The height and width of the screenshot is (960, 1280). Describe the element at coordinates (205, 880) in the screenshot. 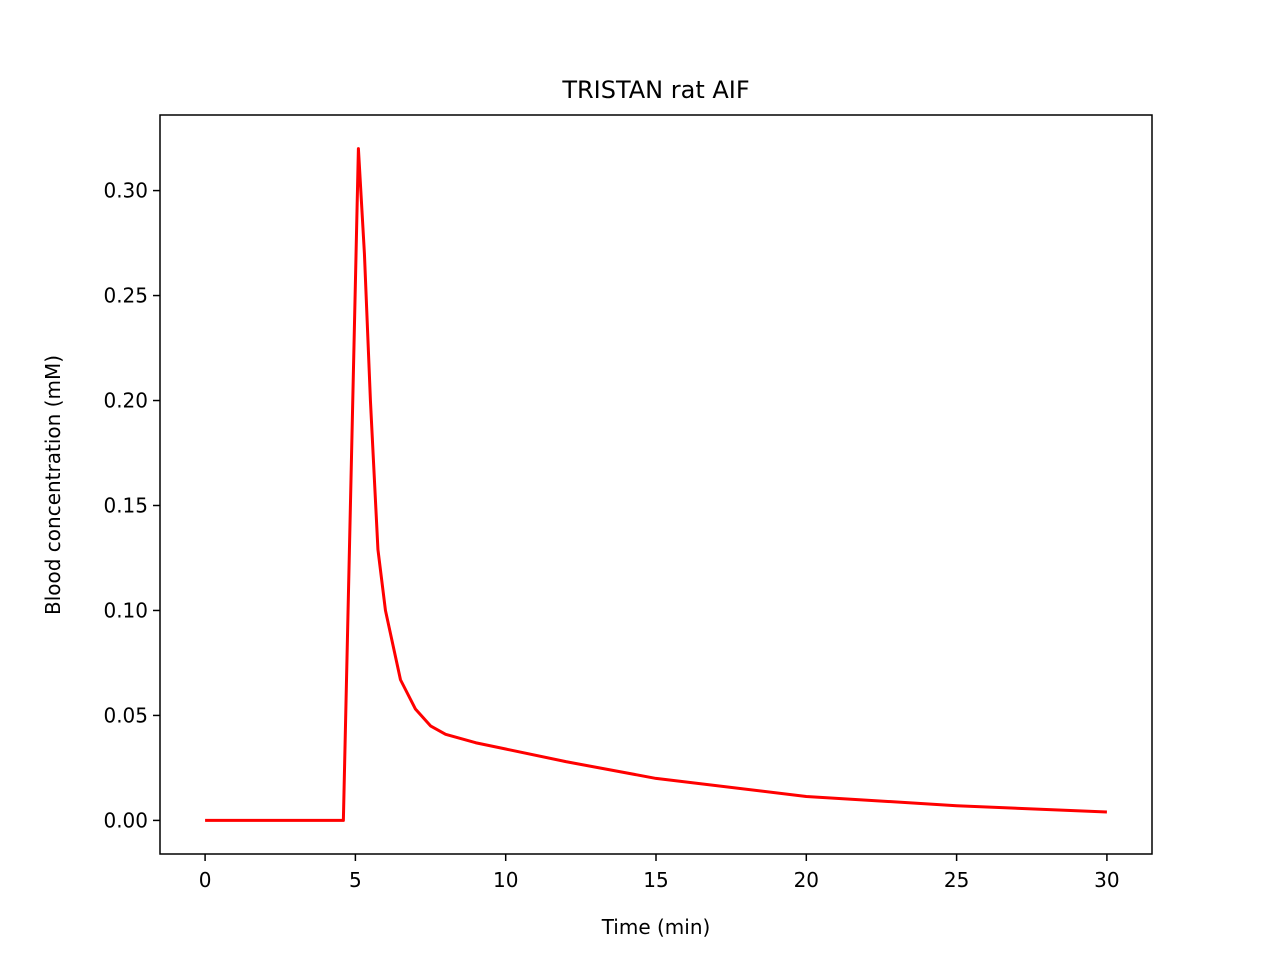

I see `x-tick-label: 0` at that location.